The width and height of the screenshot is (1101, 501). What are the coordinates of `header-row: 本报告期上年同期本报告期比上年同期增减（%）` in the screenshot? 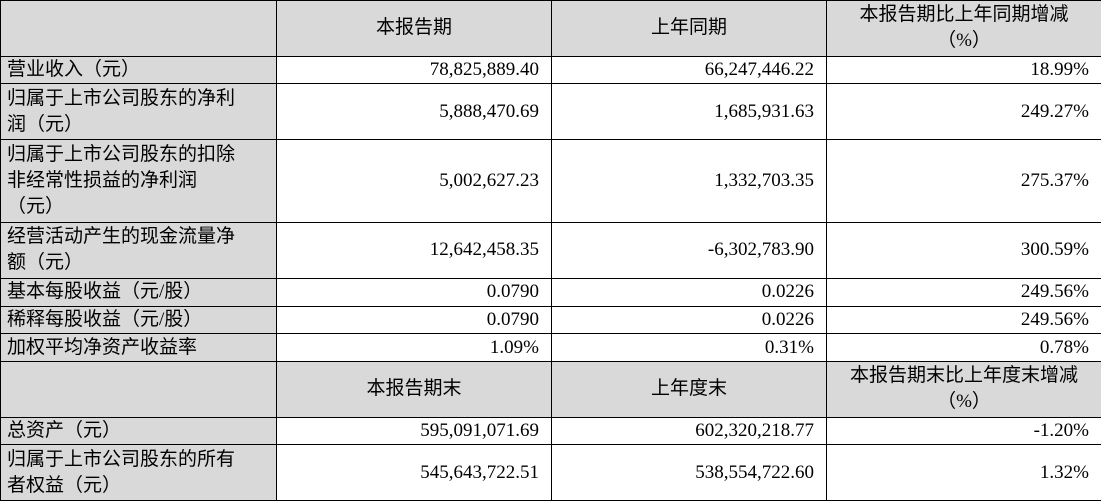 It's located at (551, 29).